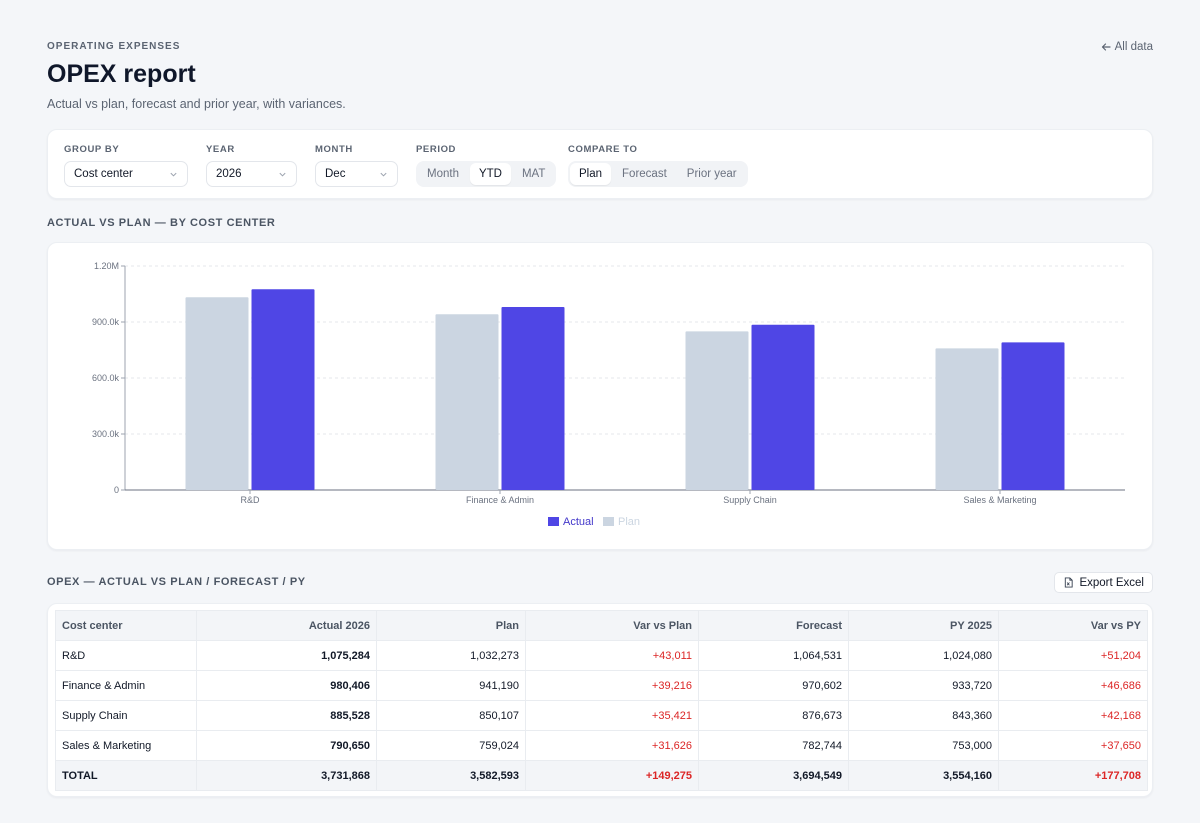  What do you see at coordinates (923, 745) in the screenshot?
I see `py-cell: 753,000` at bounding box center [923, 745].